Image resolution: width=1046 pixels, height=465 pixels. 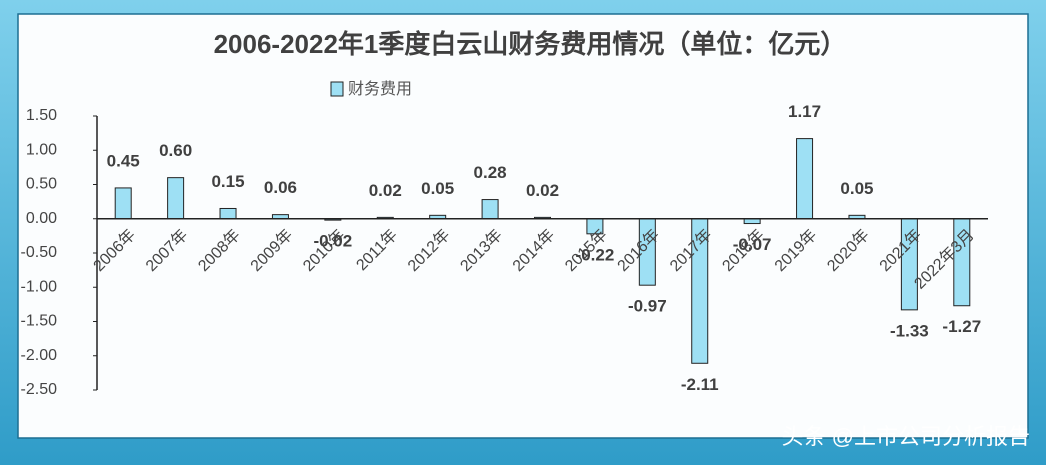 I want to click on y-tick-label: 0.00, so click(x=41, y=218).